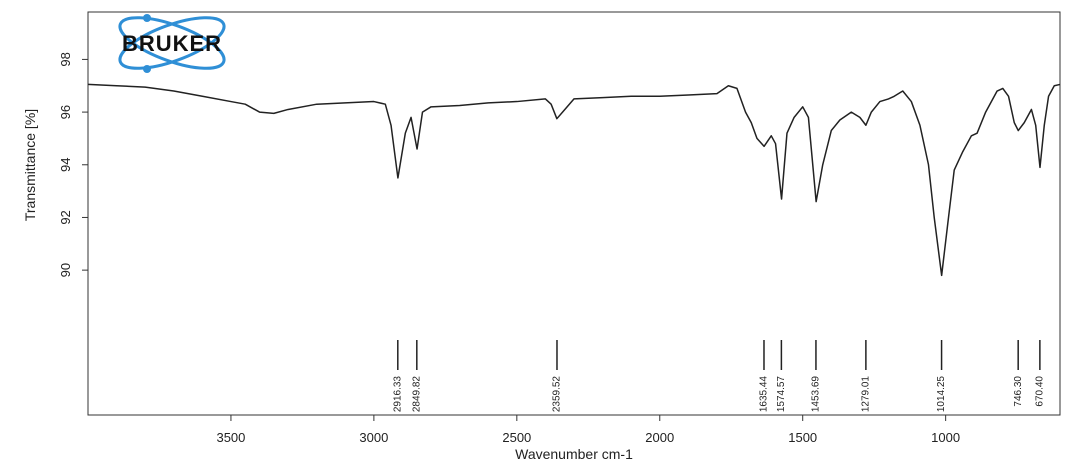  Describe the element at coordinates (65, 217) in the screenshot. I see `y-tick-label: 92` at that location.